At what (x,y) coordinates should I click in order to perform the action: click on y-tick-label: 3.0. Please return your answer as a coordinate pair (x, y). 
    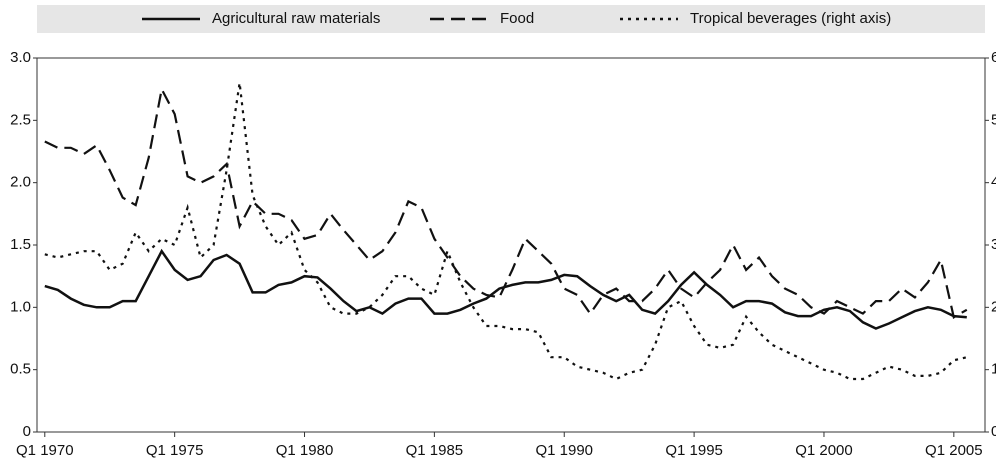
    Looking at the image, I should click on (20, 57).